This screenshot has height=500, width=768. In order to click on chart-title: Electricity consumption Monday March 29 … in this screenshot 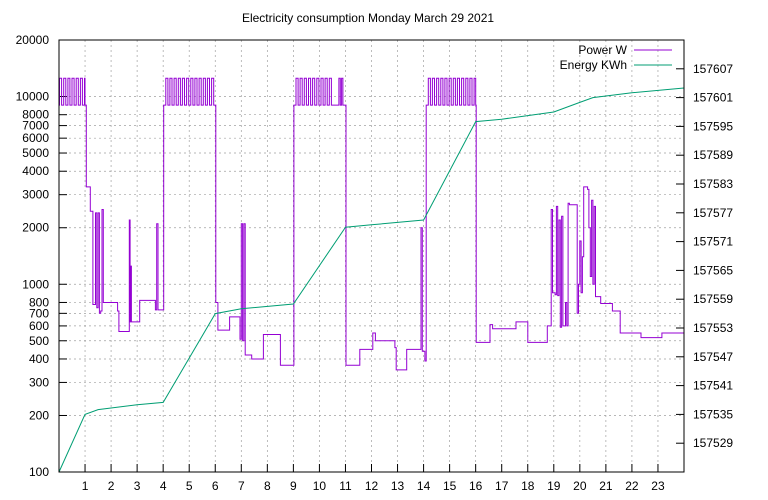, I will do `click(368, 18)`.